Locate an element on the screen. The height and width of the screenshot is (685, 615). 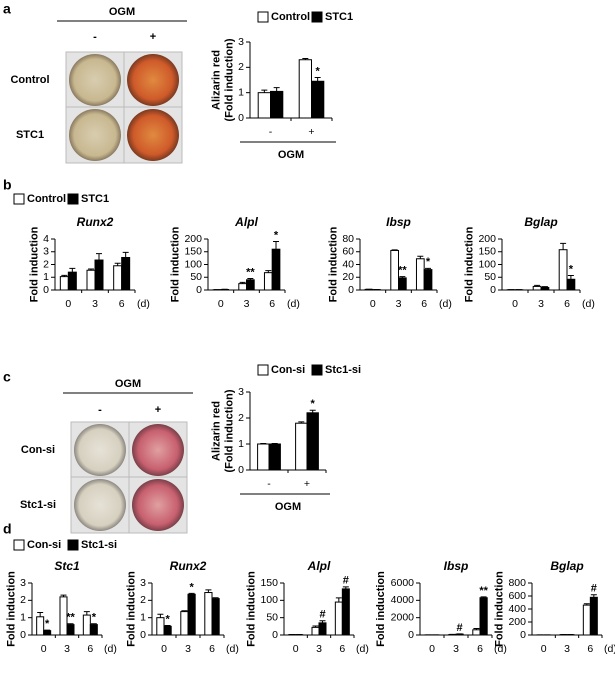
significance-mark: ** is located at coordinates (402, 271).